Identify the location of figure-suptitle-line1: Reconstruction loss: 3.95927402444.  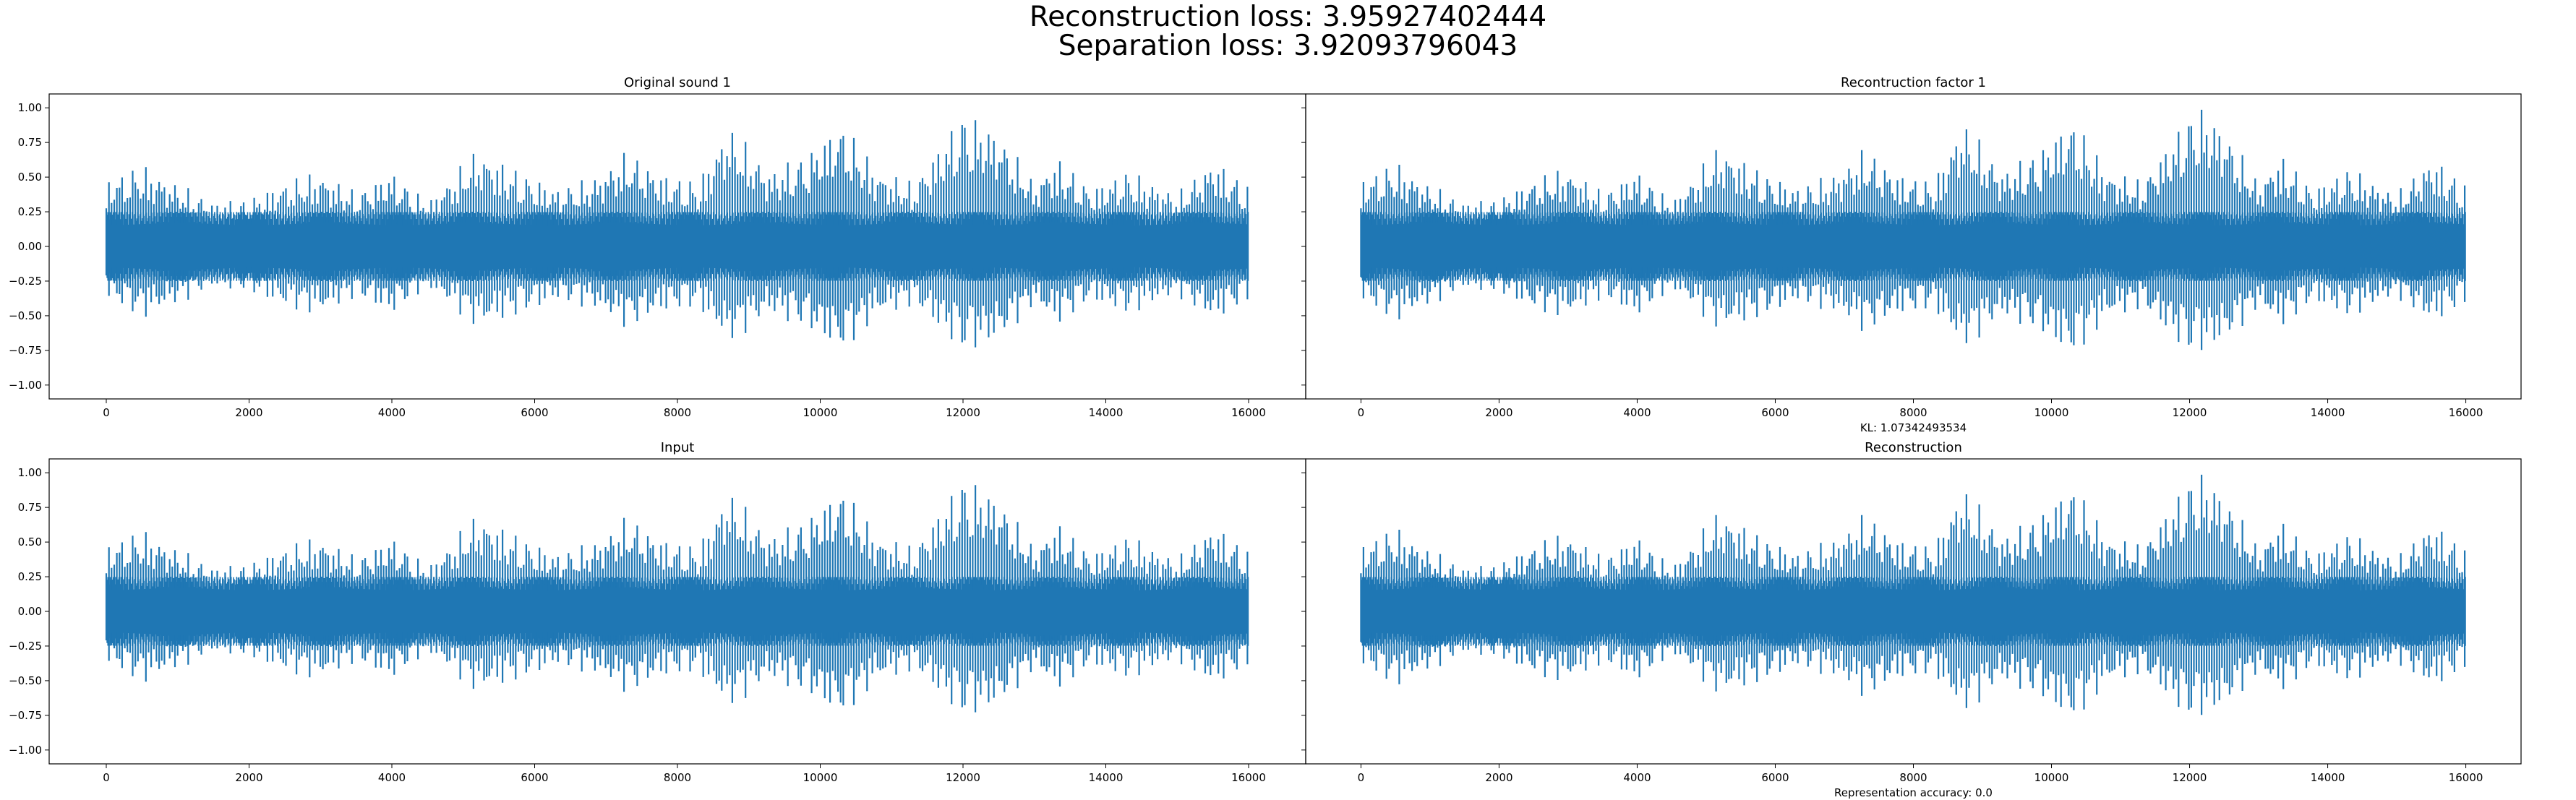
(1288, 17).